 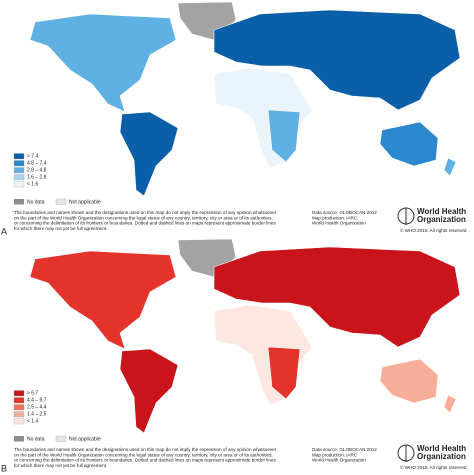 I want to click on legend-label: 4.4 – 6.7, so click(x=37, y=400).